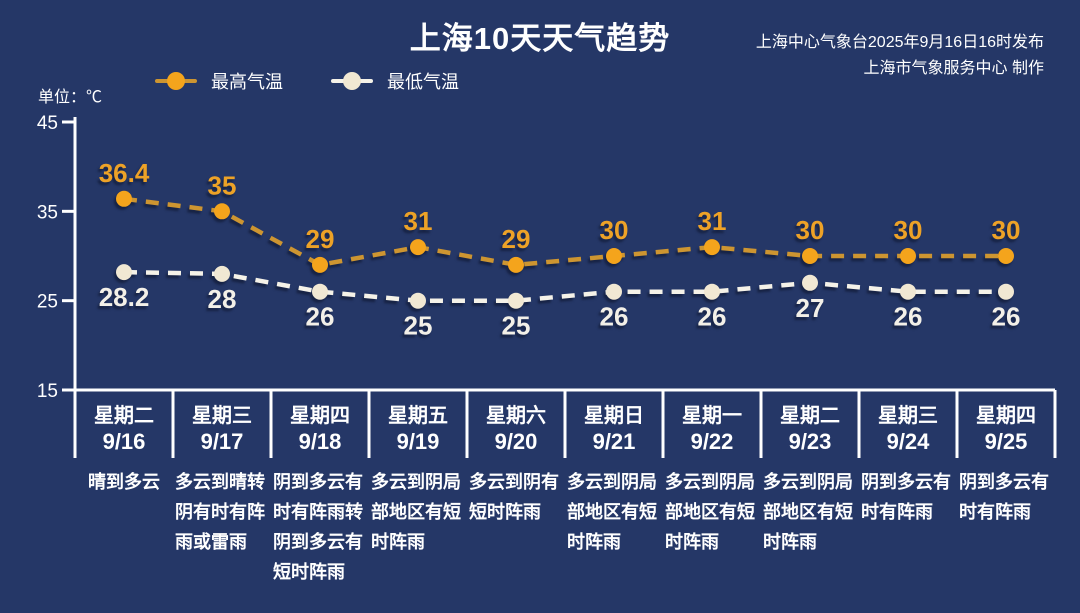 This screenshot has width=1080, height=613. I want to click on day-column: 星期六 9/20 多云到阴有短时阵雨, so click(516, 488).